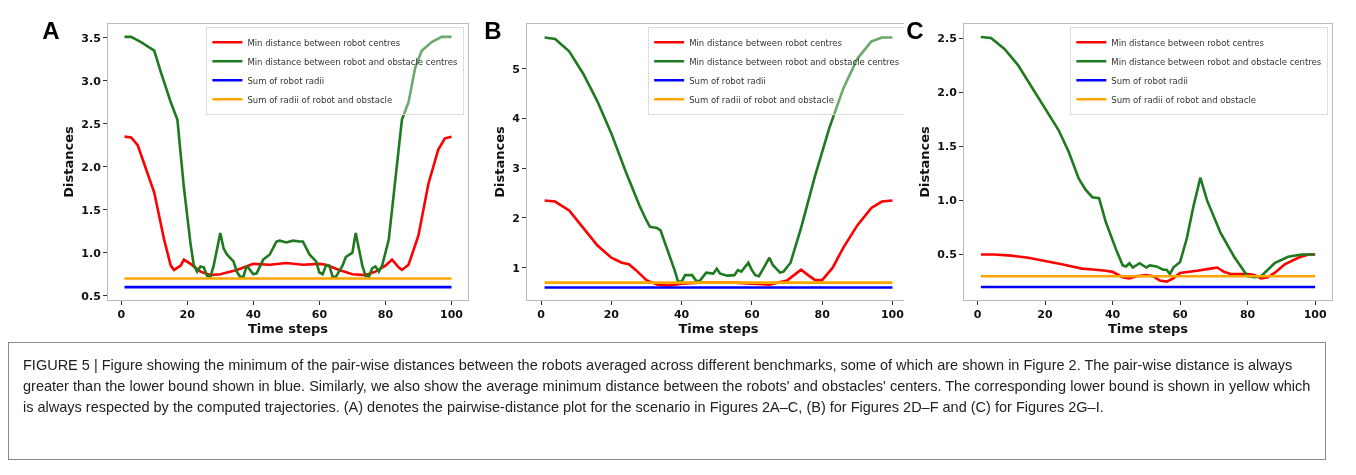 This screenshot has height=475, width=1356. Describe the element at coordinates (288, 206) in the screenshot. I see `line-series` at that location.